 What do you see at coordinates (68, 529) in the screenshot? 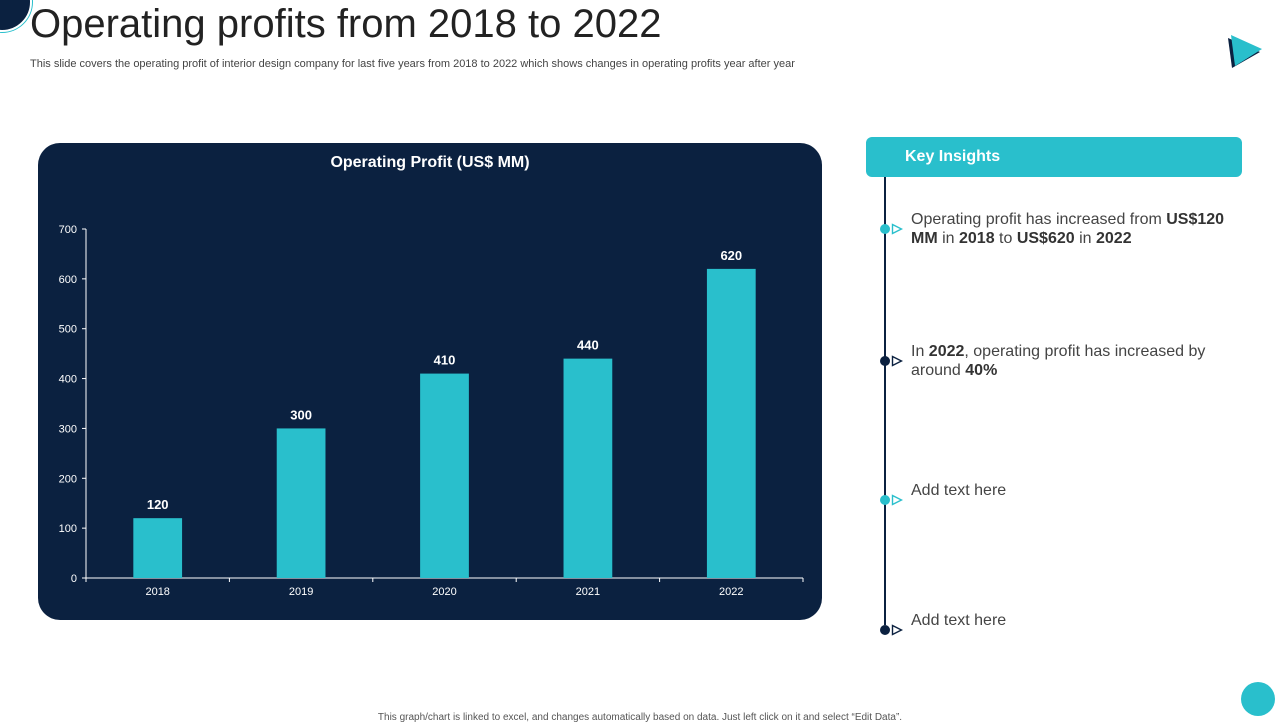
I see `y-tick-label: 100` at bounding box center [68, 529].